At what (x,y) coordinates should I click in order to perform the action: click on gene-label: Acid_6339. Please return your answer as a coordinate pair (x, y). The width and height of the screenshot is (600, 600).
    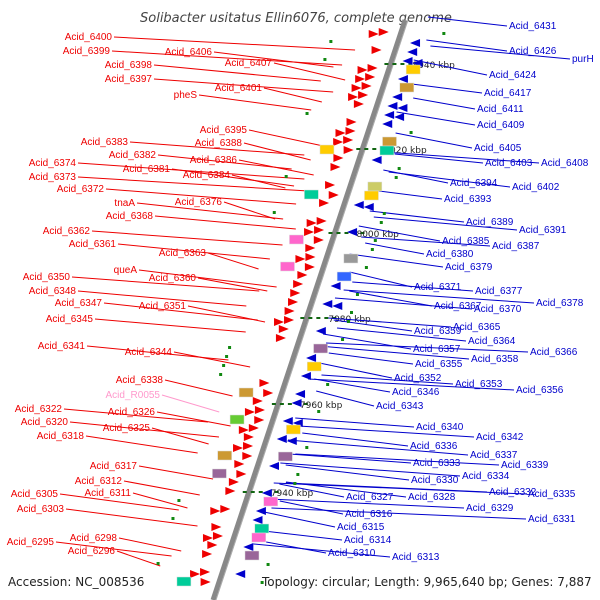
    Looking at the image, I should click on (525, 465).